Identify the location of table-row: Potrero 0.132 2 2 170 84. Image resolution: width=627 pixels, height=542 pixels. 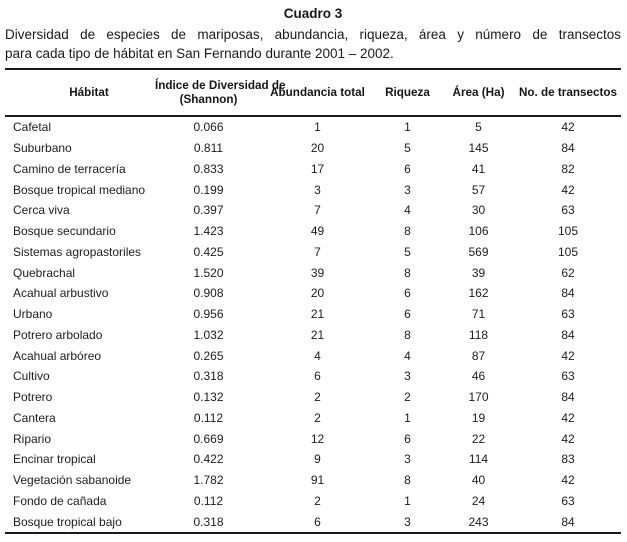
(313, 397).